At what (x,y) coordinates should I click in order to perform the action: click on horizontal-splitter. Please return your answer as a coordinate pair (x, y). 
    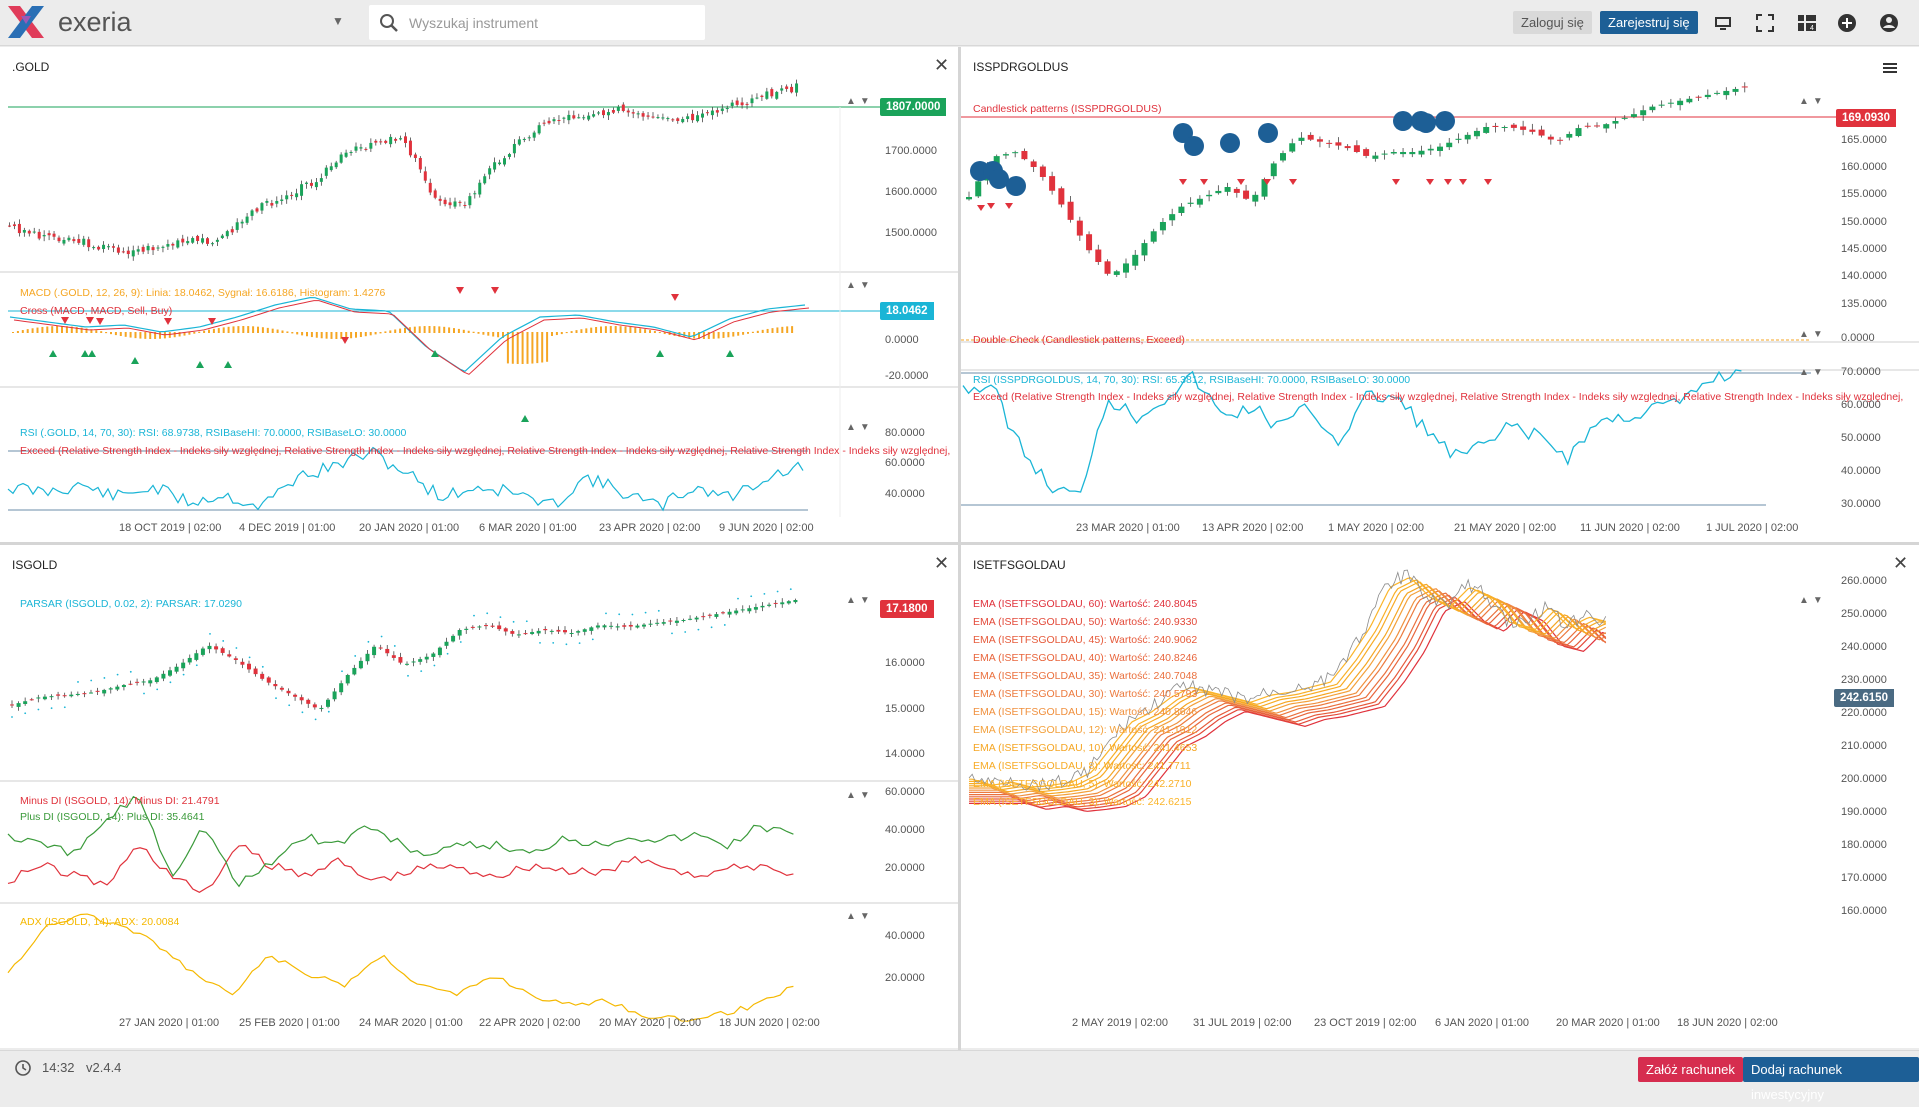
    Looking at the image, I should click on (959, 543).